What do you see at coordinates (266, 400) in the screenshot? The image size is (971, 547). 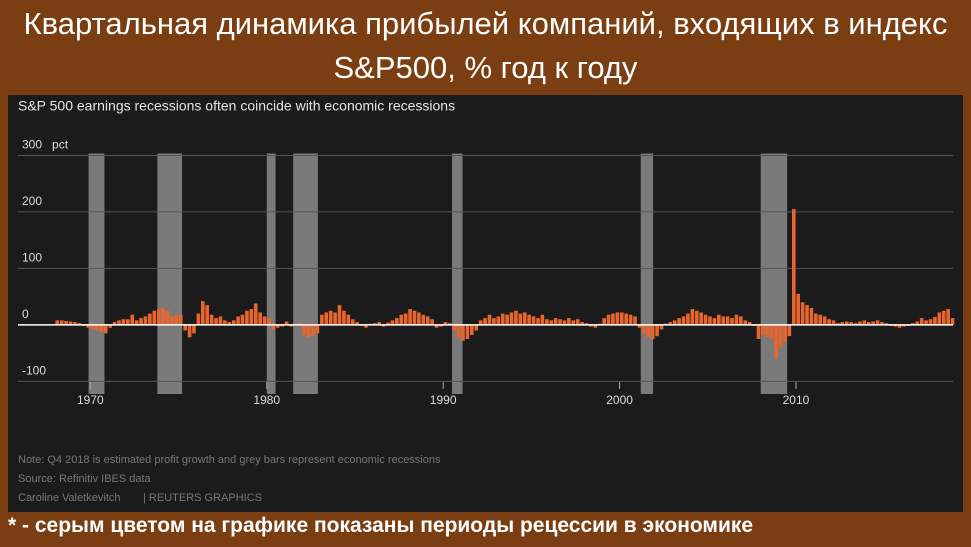 I see `x-tick-label: 1980` at bounding box center [266, 400].